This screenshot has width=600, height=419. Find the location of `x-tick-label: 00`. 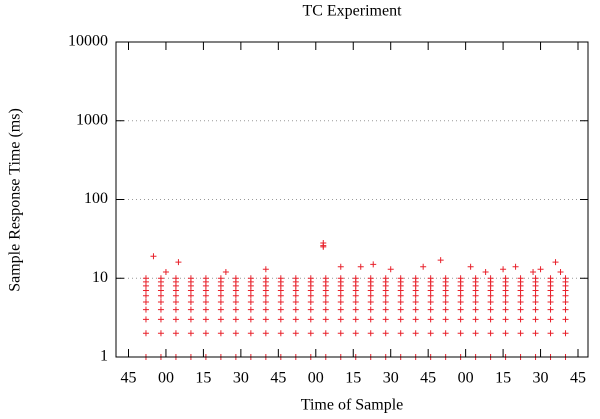

x-tick-label: 00 is located at coordinates (316, 378).